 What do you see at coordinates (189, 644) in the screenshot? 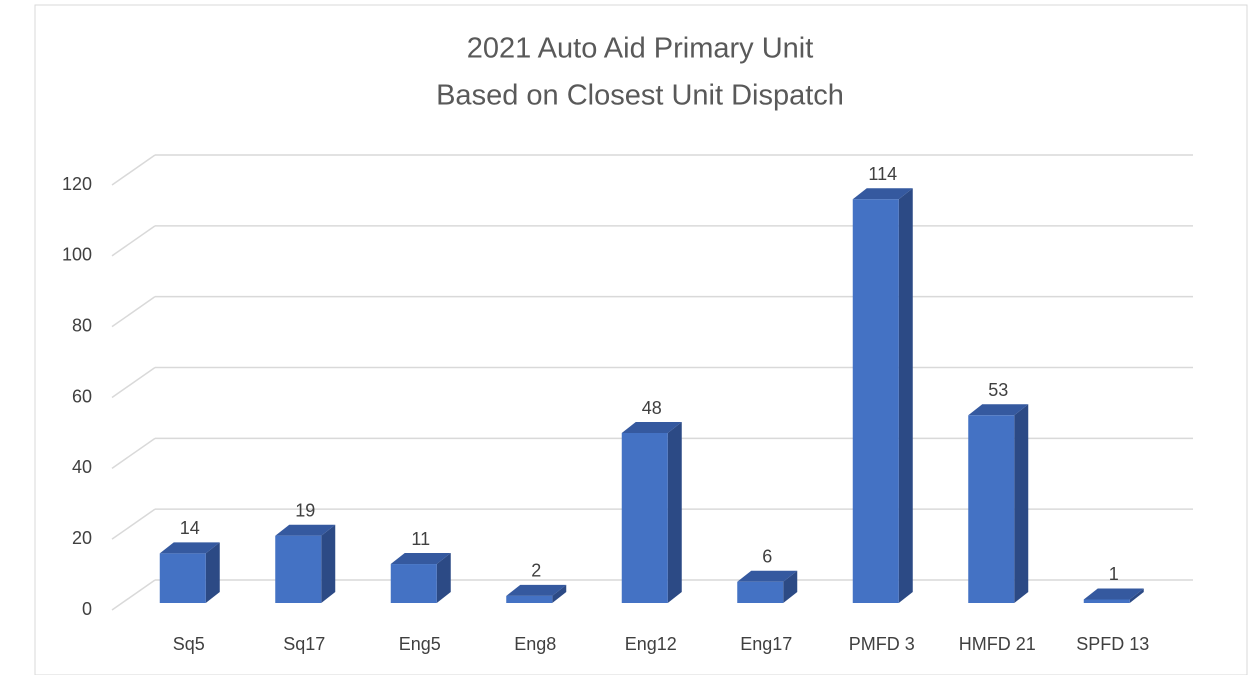
I see `x-tick-label: Sq5` at bounding box center [189, 644].